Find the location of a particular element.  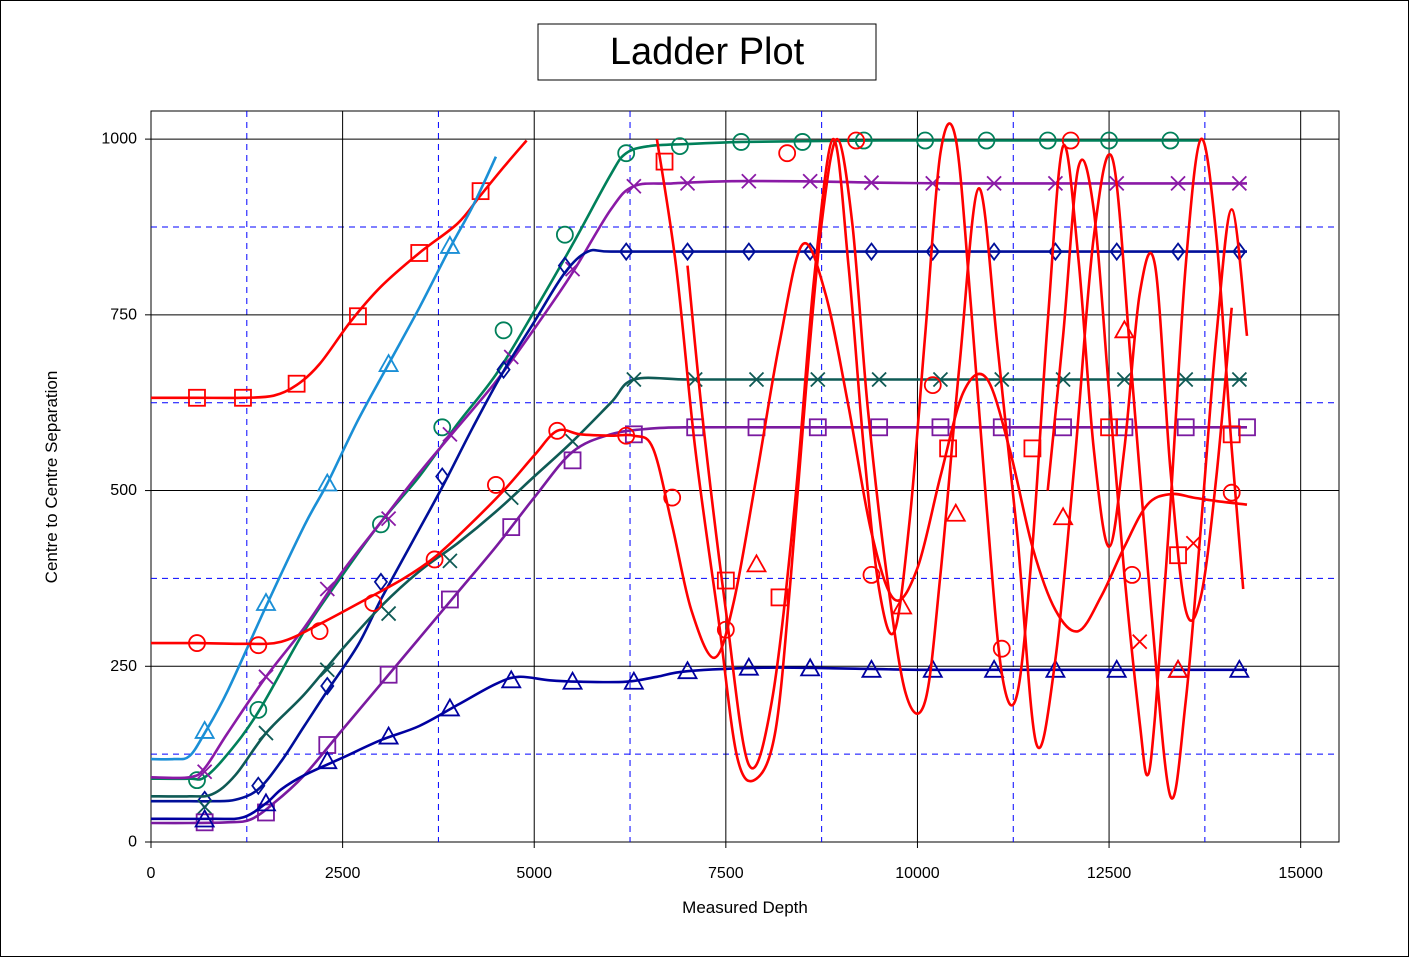

x-tick-label: 0 is located at coordinates (151, 873).